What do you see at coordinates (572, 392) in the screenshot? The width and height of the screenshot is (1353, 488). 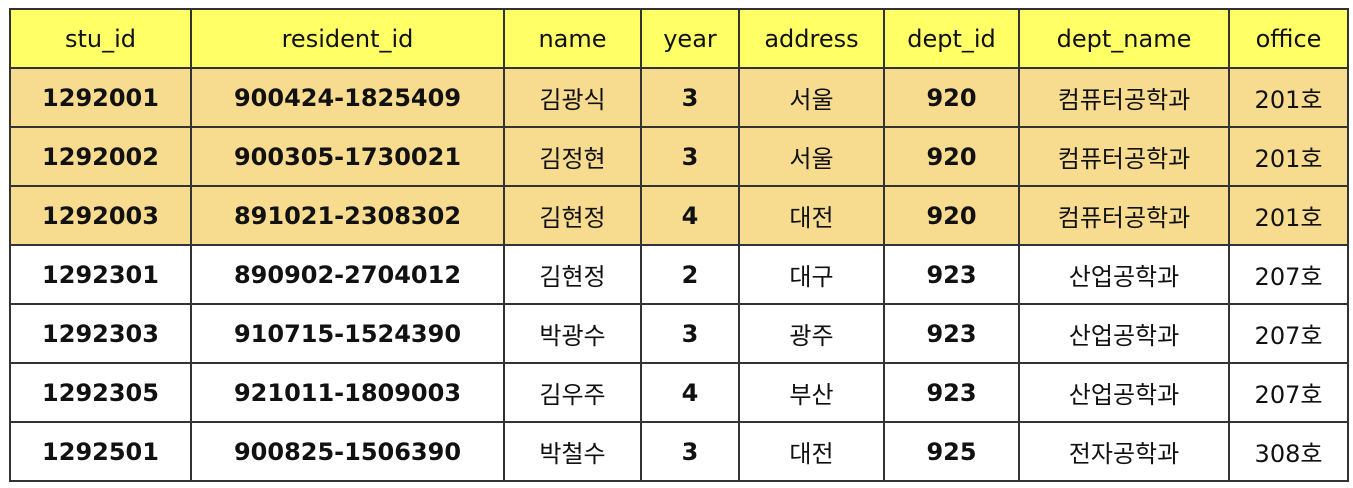 I see `cell-name: 김우주` at bounding box center [572, 392].